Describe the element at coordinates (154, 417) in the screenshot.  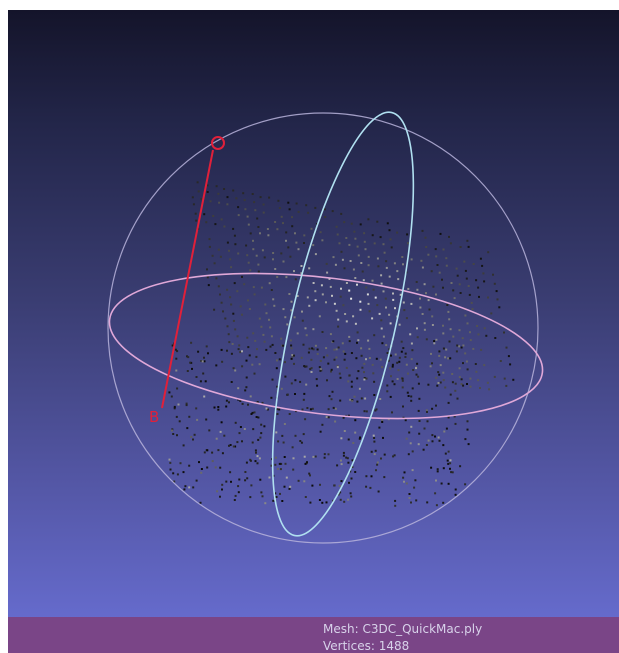
I see `bottom-marker: B` at that location.